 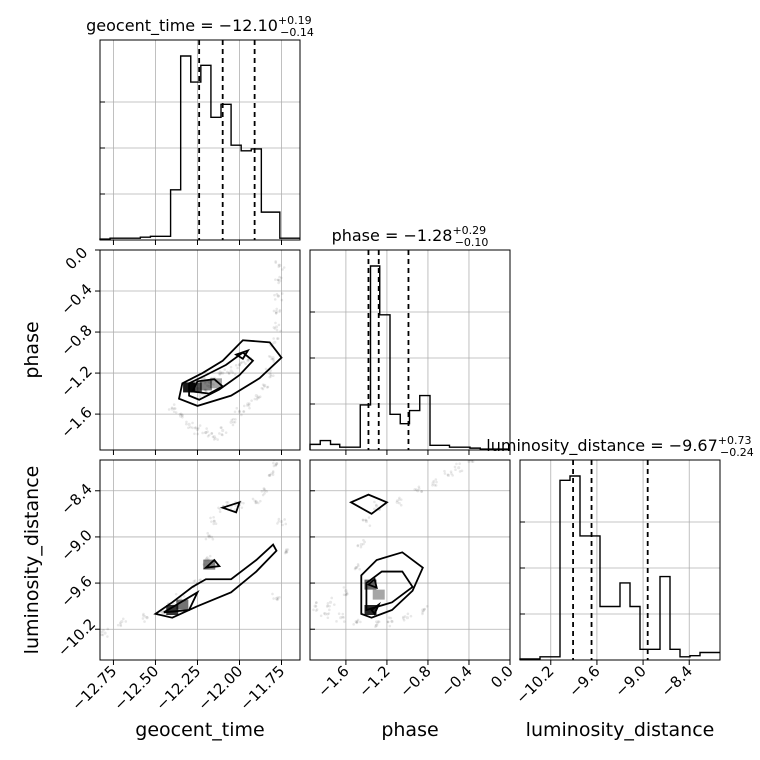 What do you see at coordinates (200, 26) in the screenshot?
I see `panel-title-geocent_time: geocent_time = −12.10+0.19 −0.14` at bounding box center [200, 26].